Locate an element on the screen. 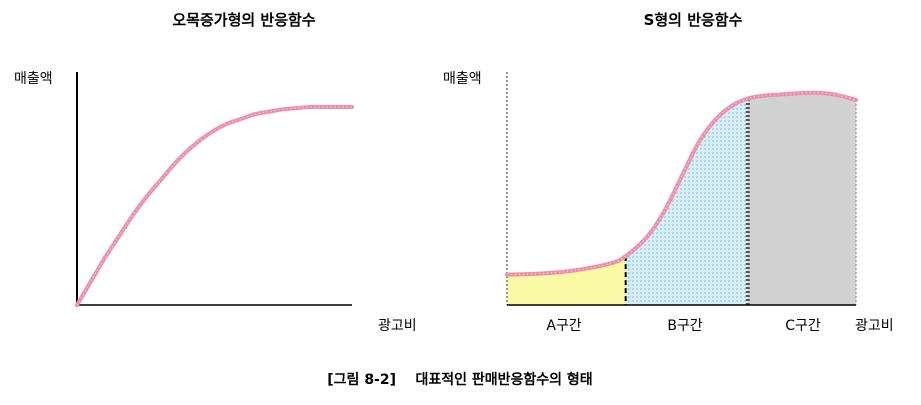  left-chart-curve-texture is located at coordinates (214, 206).